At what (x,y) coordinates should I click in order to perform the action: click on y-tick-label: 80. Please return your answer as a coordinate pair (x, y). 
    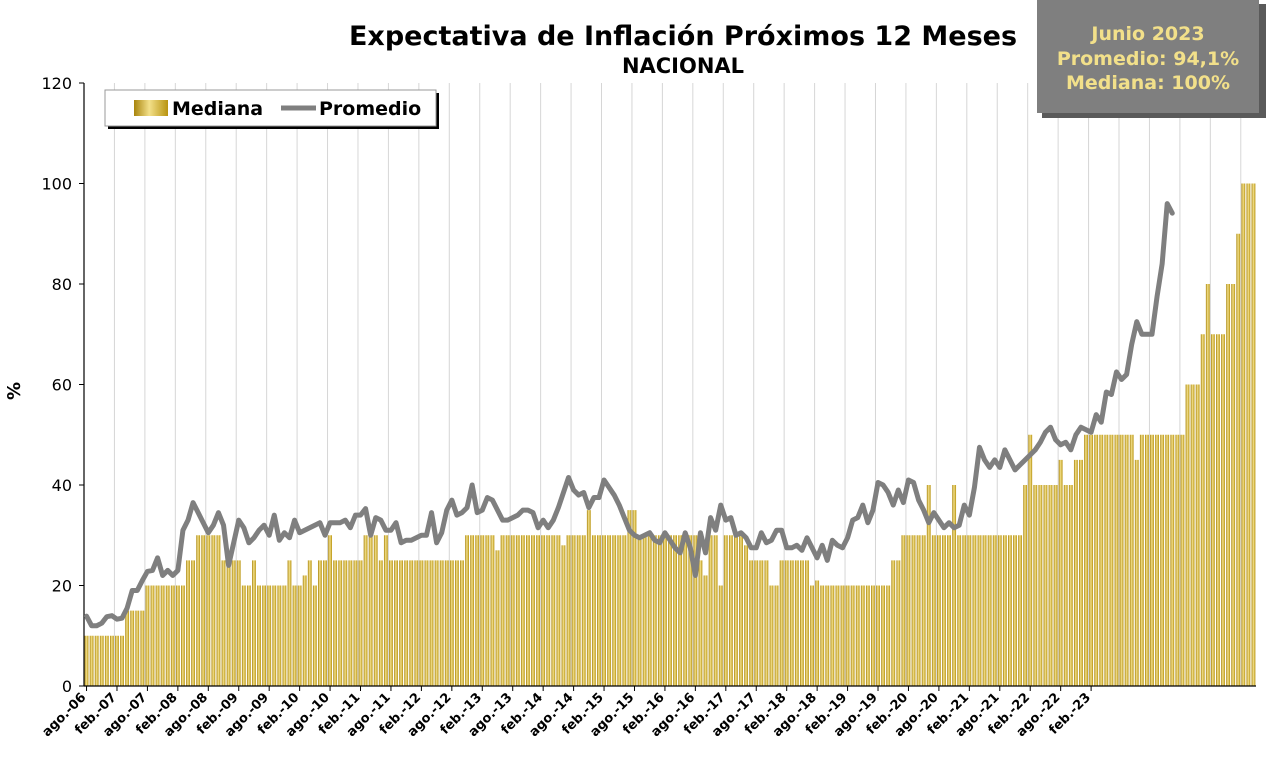
    Looking at the image, I should click on (62, 284).